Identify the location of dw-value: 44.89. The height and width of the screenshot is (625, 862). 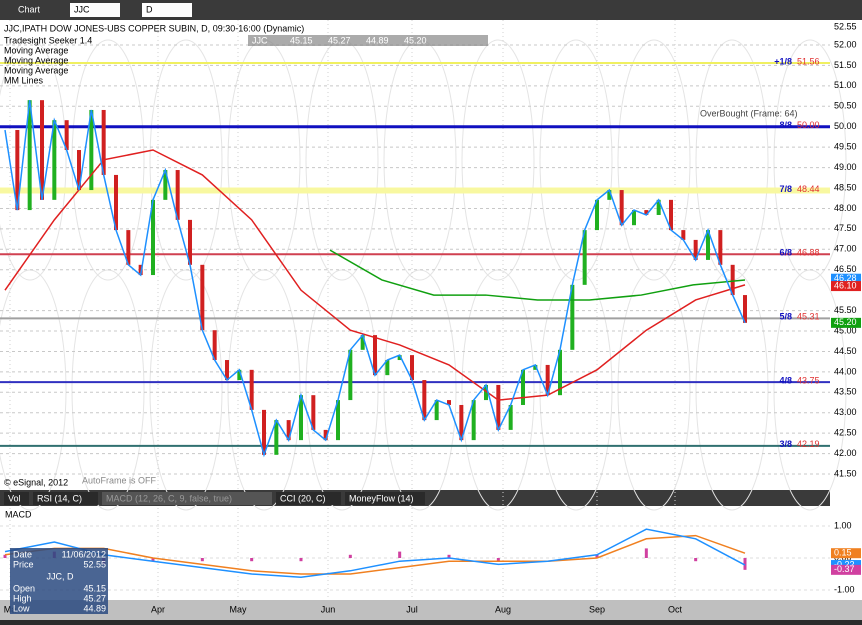
(94, 608).